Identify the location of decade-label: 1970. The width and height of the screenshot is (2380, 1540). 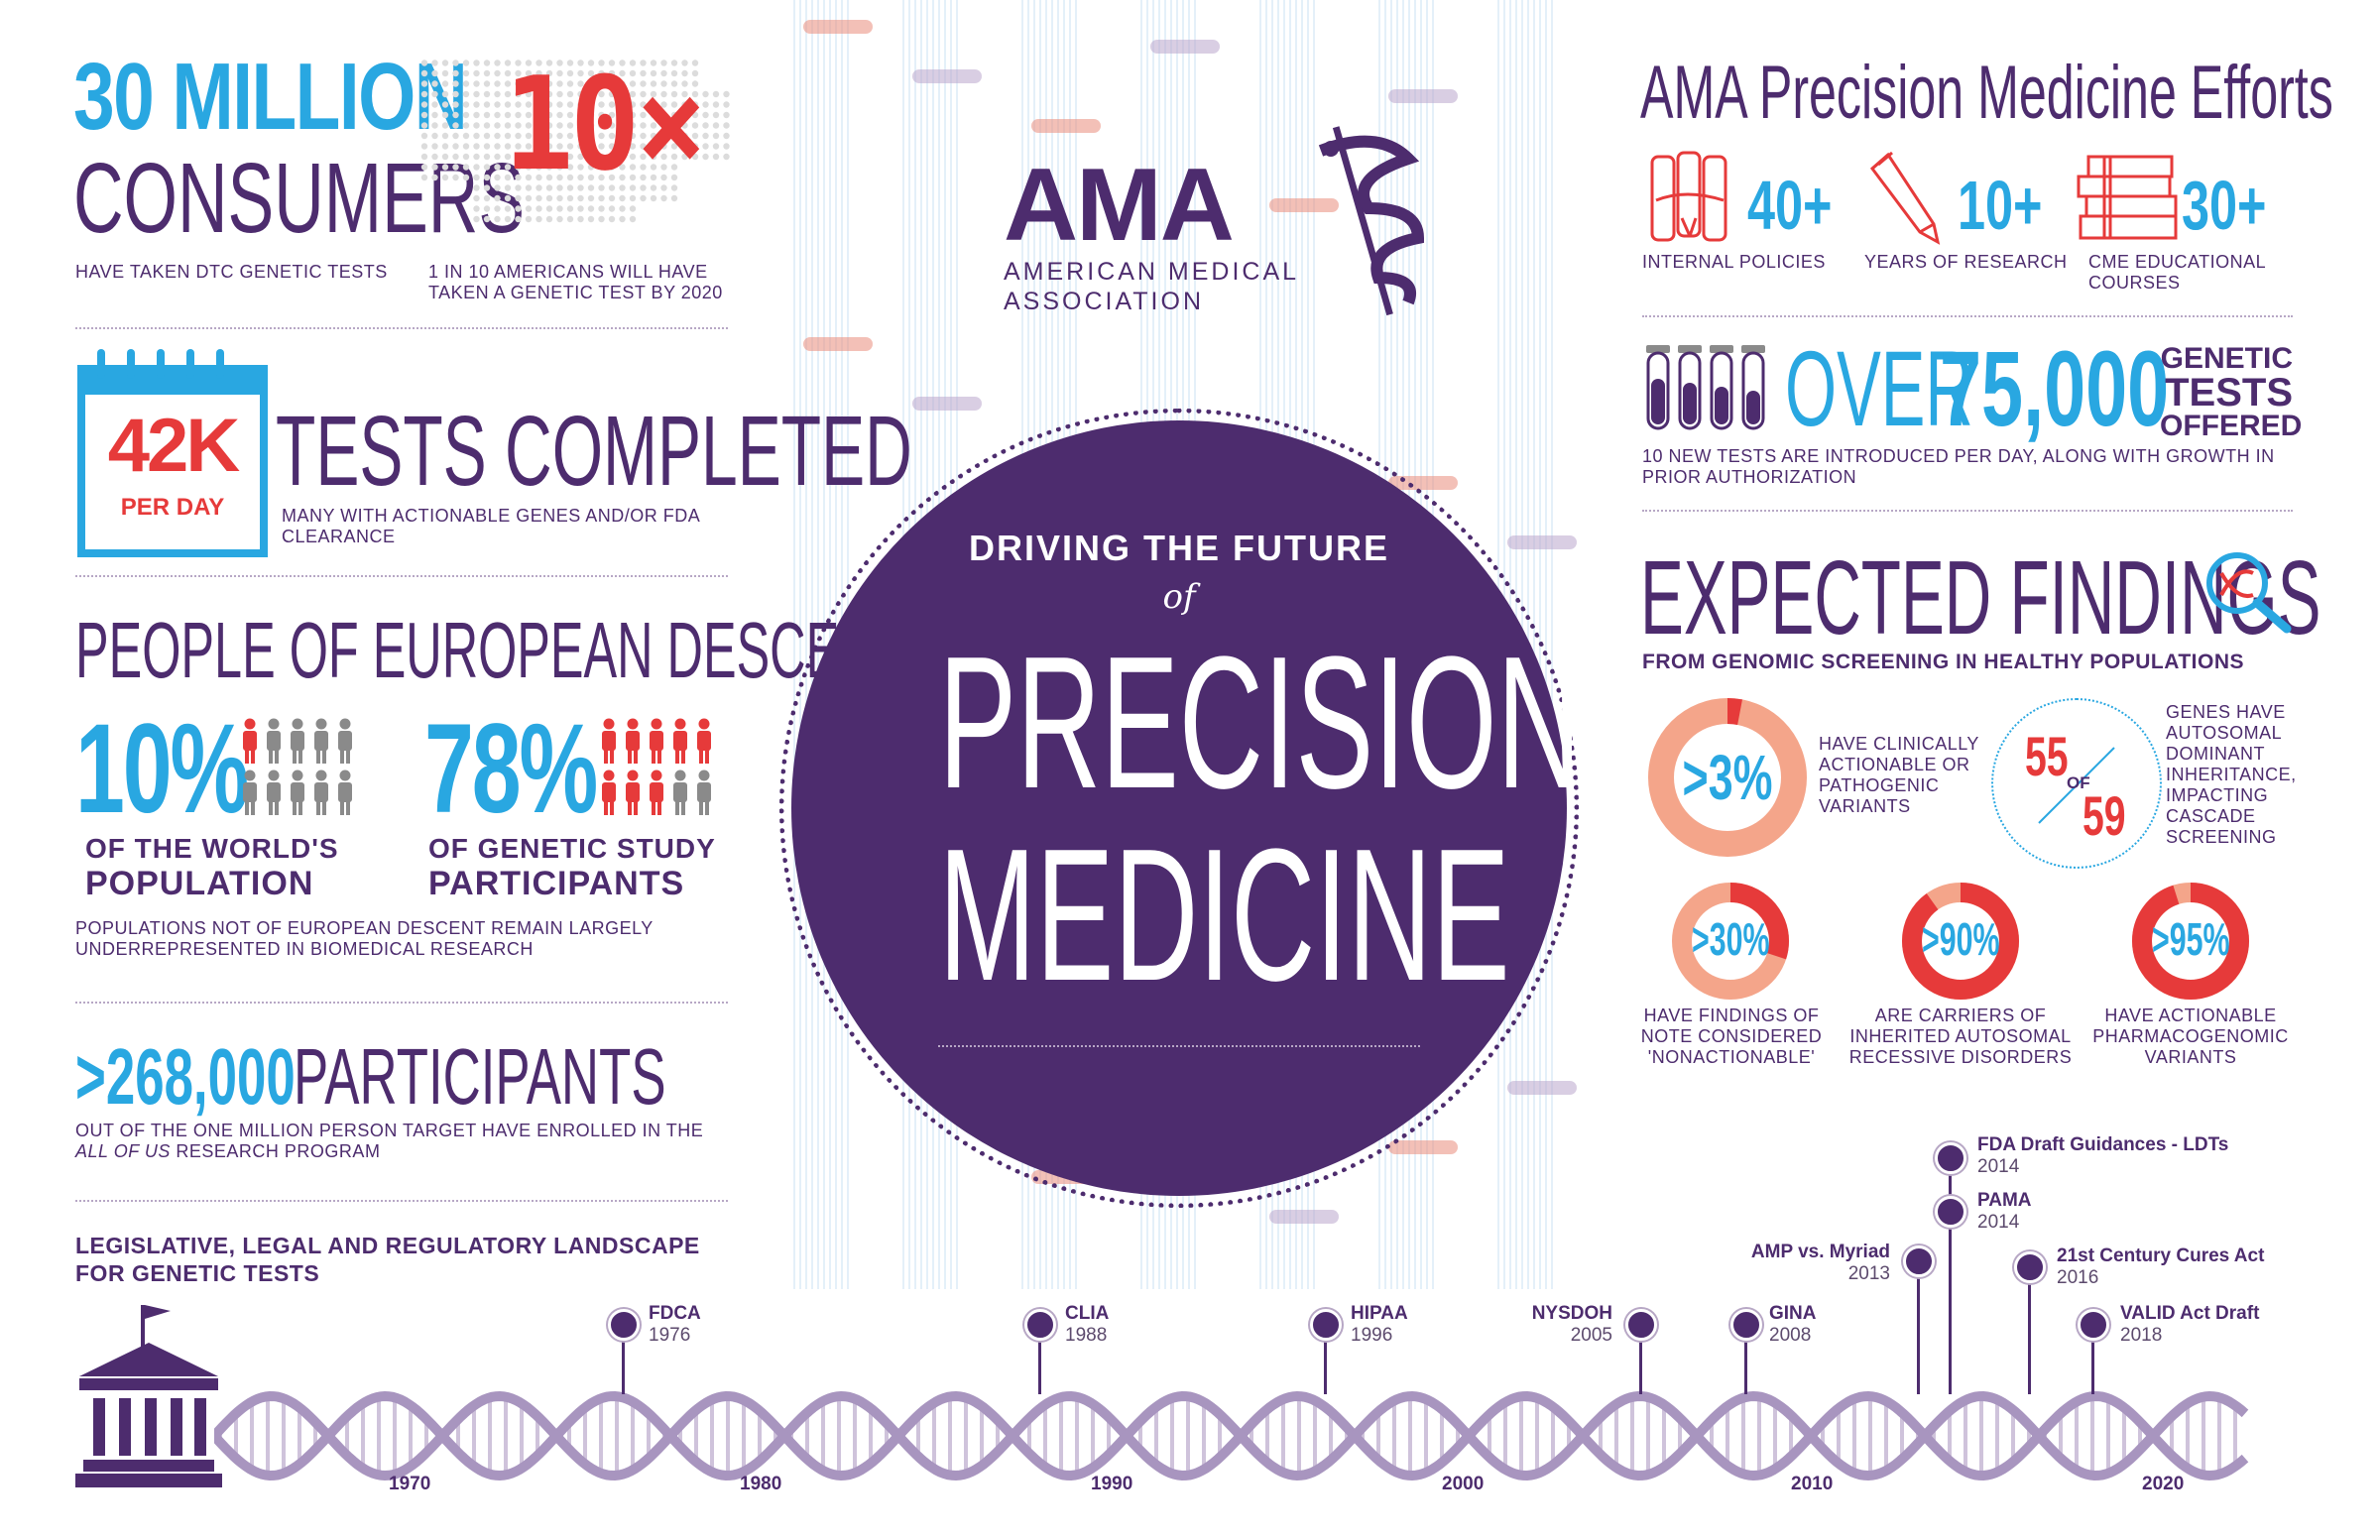
(410, 1484).